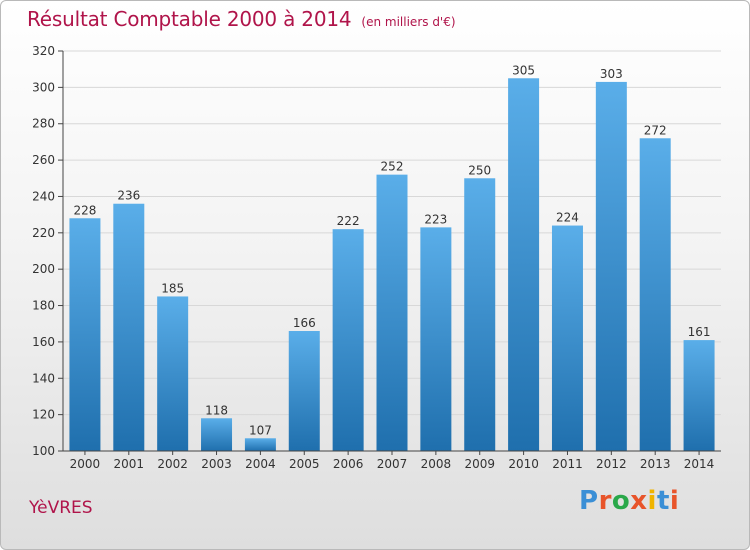 This screenshot has width=750, height=550. I want to click on y-tick-label: 300, so click(43, 87).